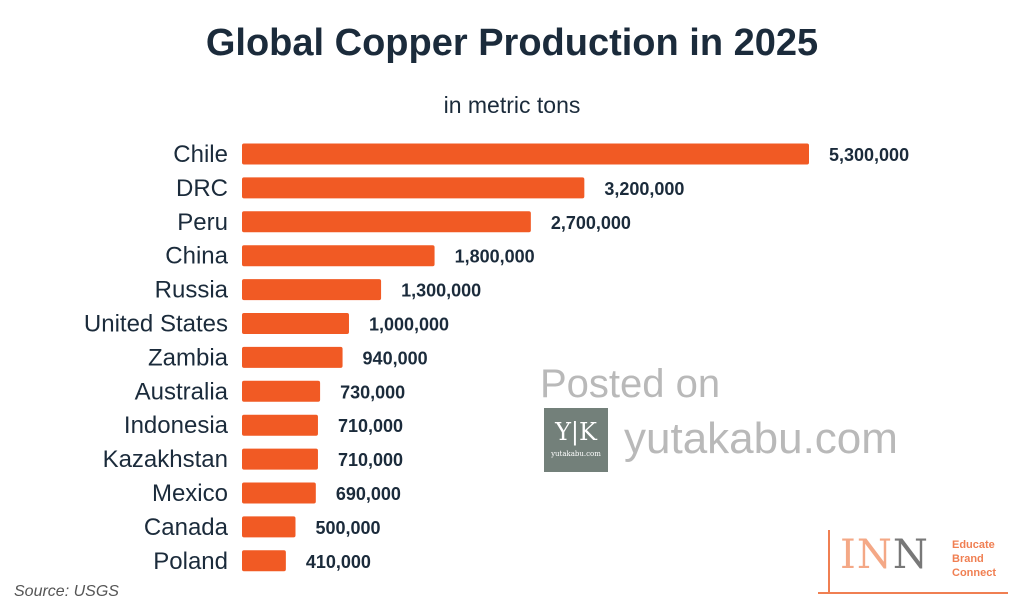  Describe the element at coordinates (368, 494) in the screenshot. I see `value-label-mexico: 690,000` at that location.